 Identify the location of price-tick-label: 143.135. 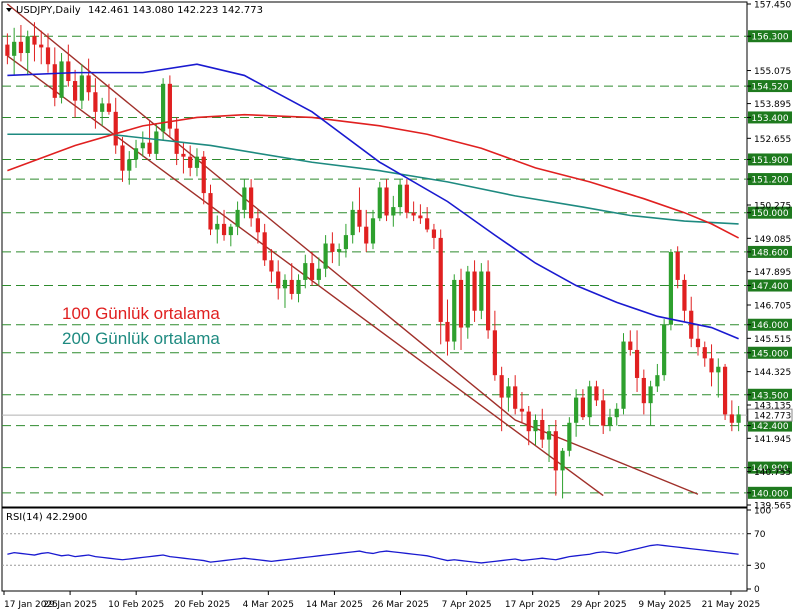
(772, 406).